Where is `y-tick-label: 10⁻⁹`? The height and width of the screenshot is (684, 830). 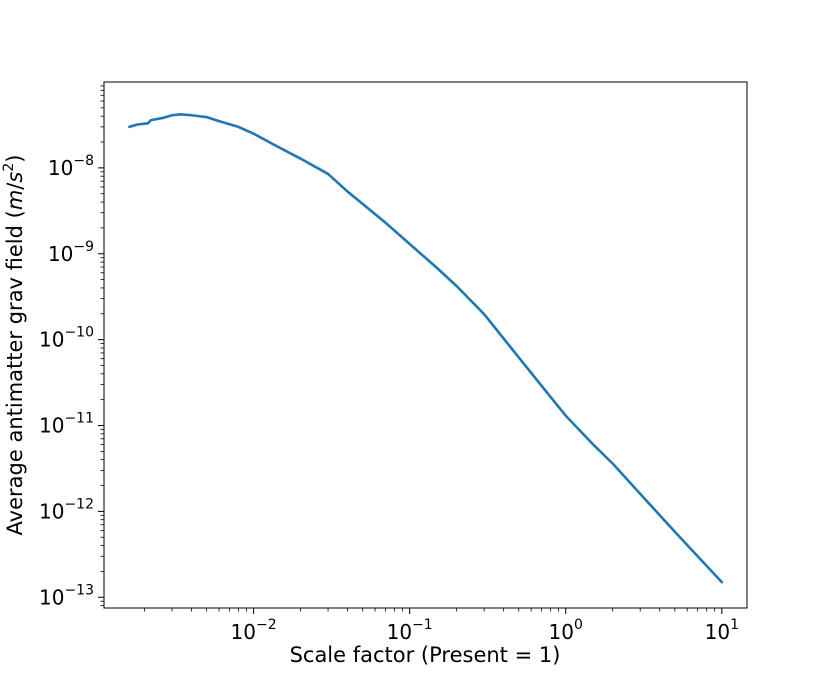 y-tick-label: 10⁻⁹ is located at coordinates (71, 252).